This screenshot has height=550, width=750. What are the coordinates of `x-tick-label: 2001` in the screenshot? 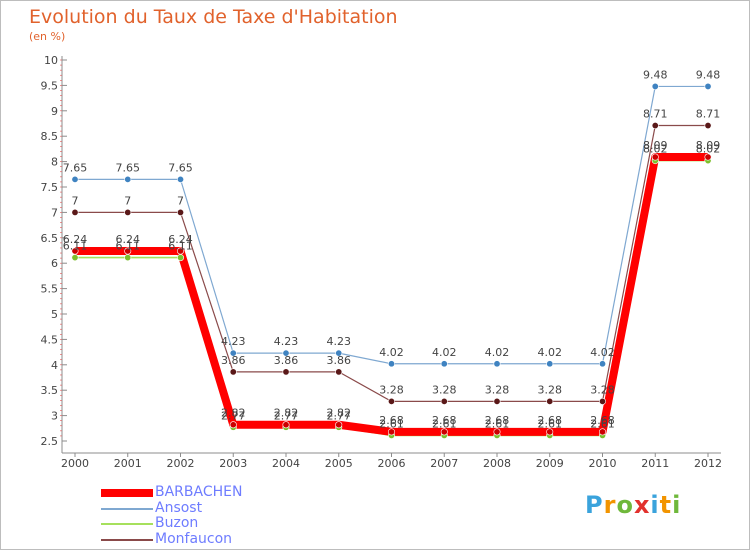 It's located at (128, 463).